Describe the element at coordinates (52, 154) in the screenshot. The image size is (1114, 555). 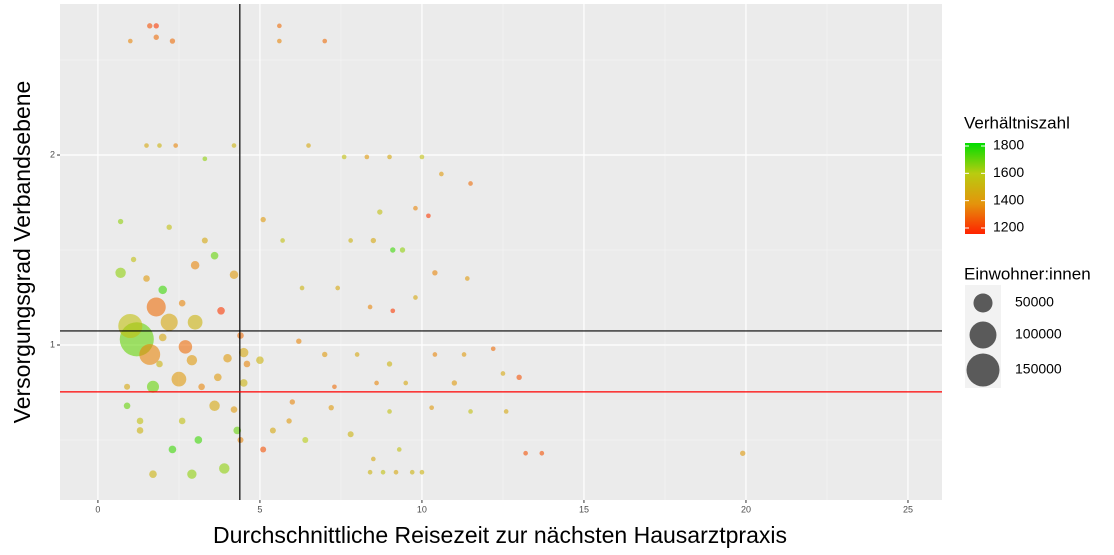
I see `y-tick-label: 2` at that location.